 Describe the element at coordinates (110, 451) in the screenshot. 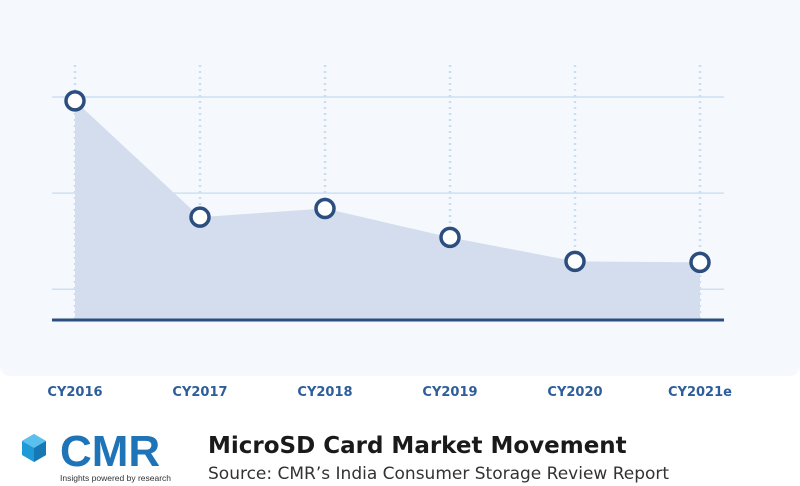

I see `logo-name: CMR` at that location.